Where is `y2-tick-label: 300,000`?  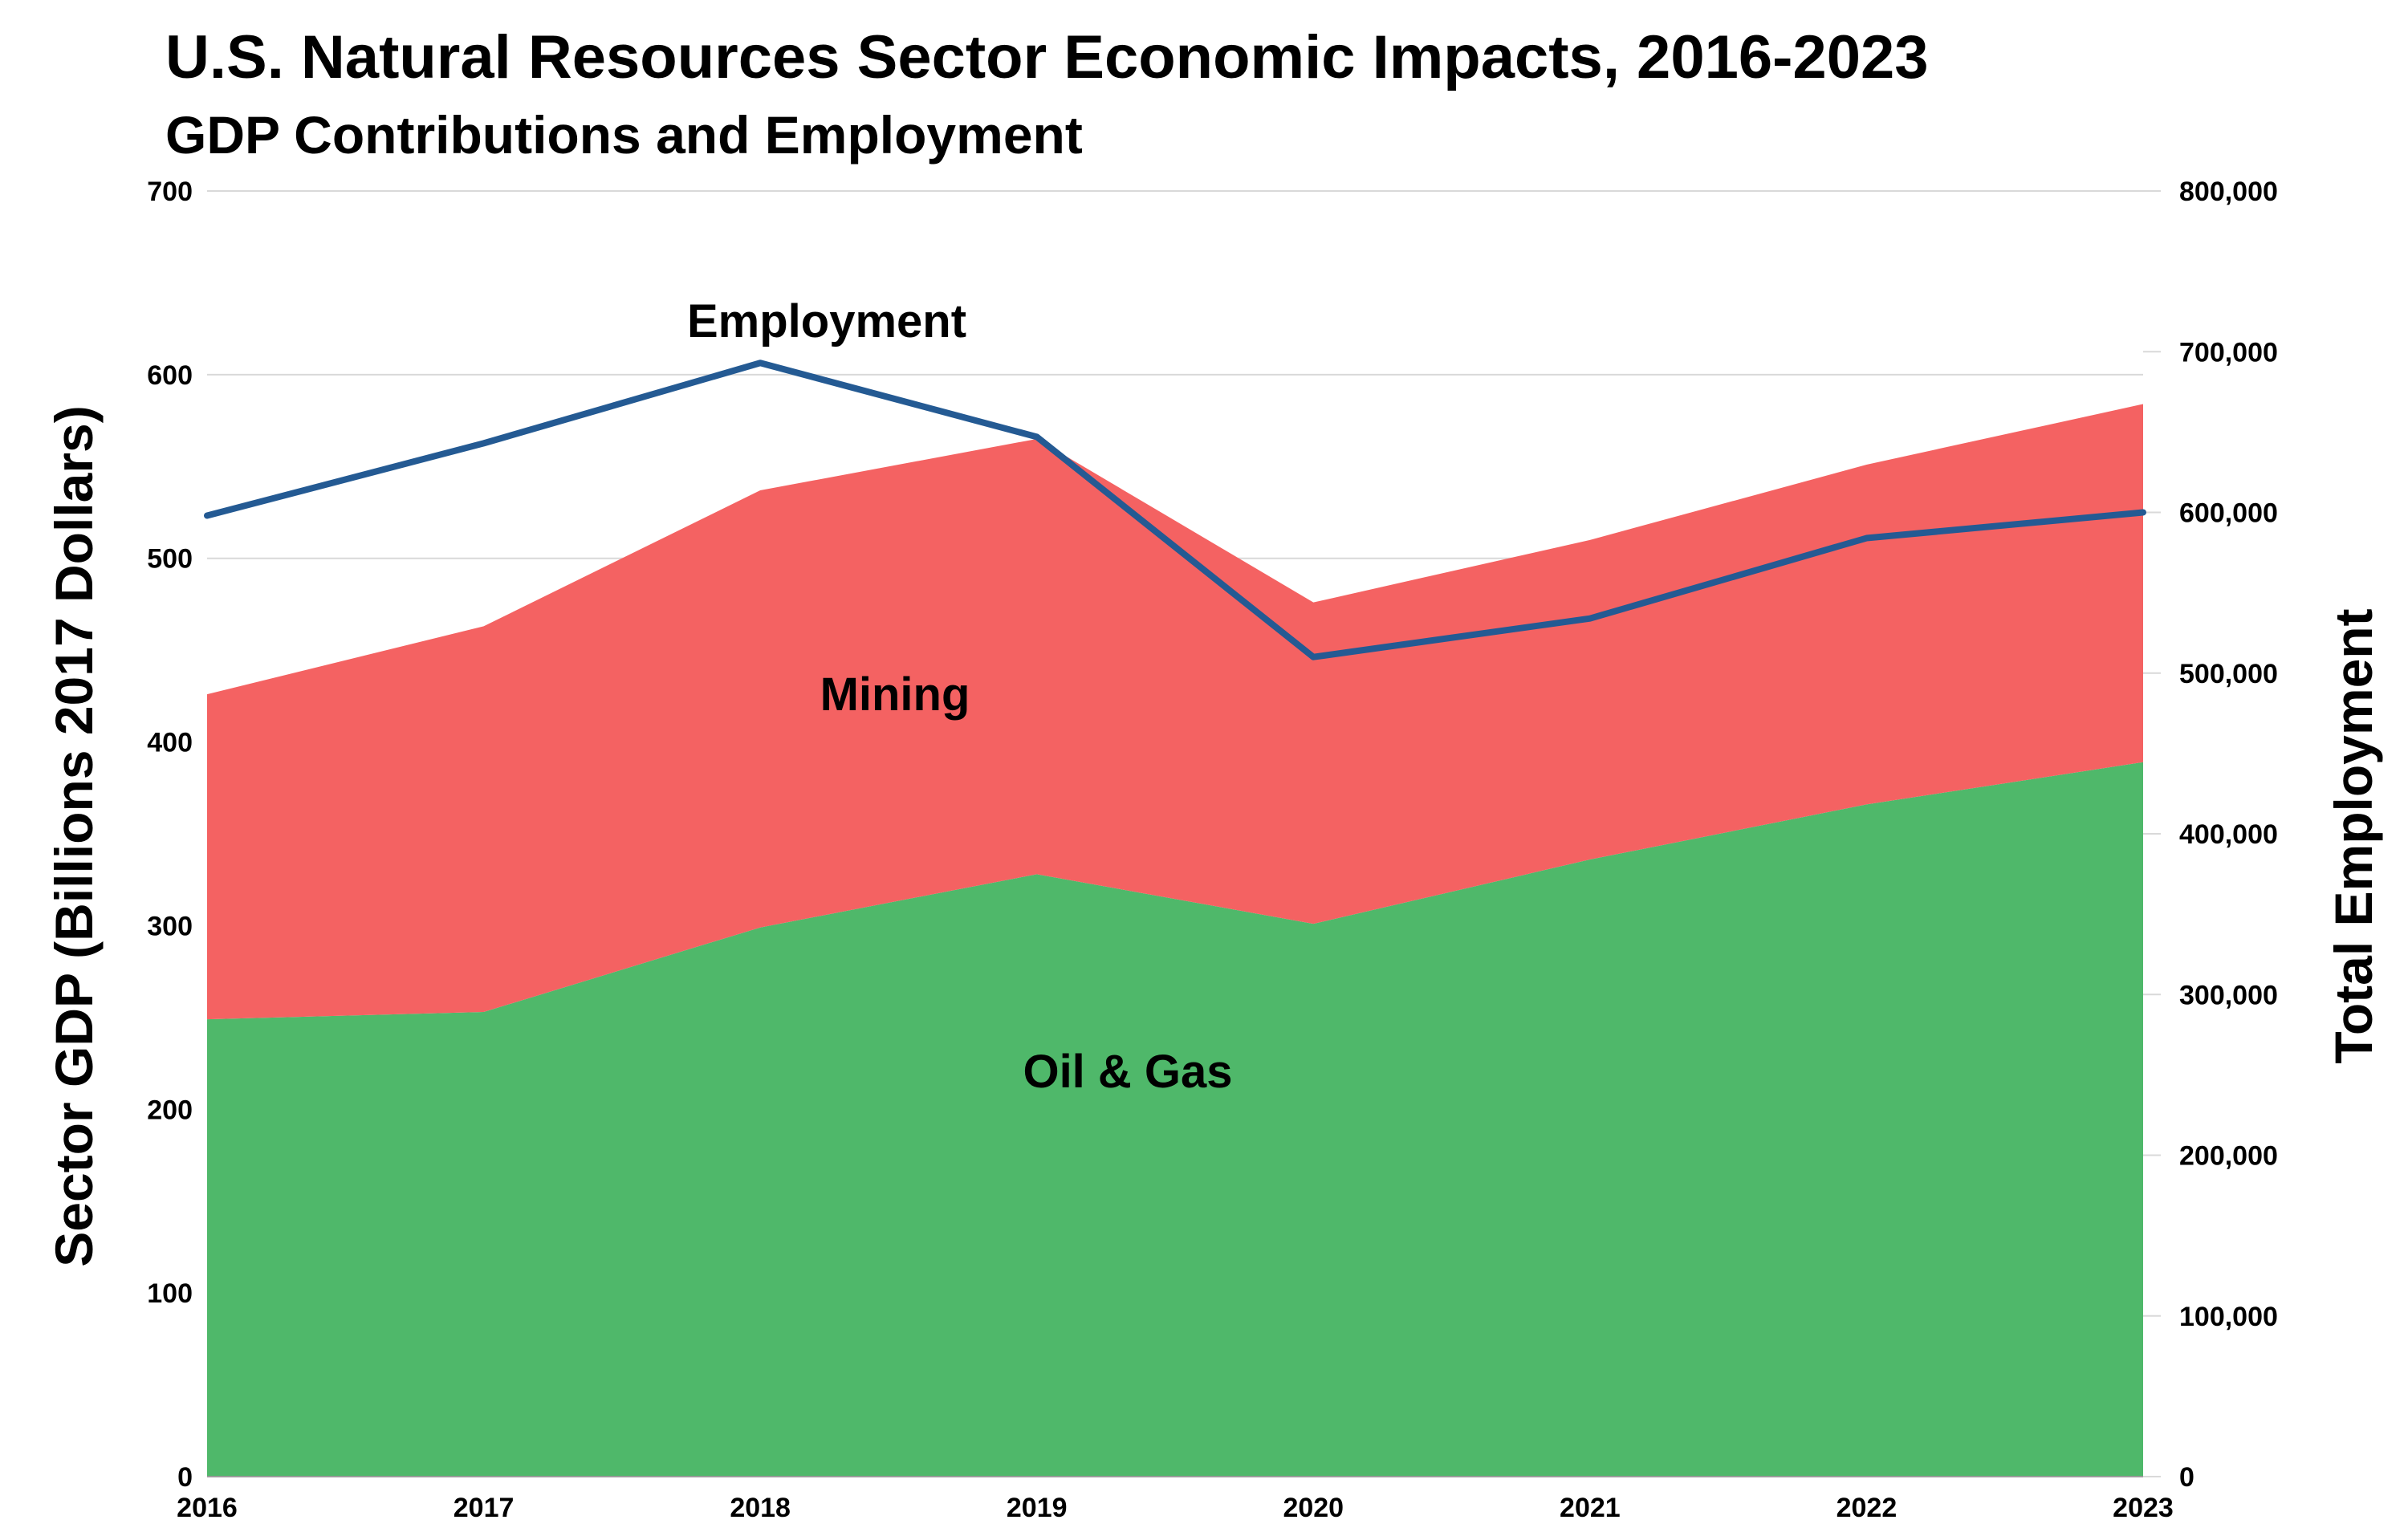
y2-tick-label: 300,000 is located at coordinates (2228, 995).